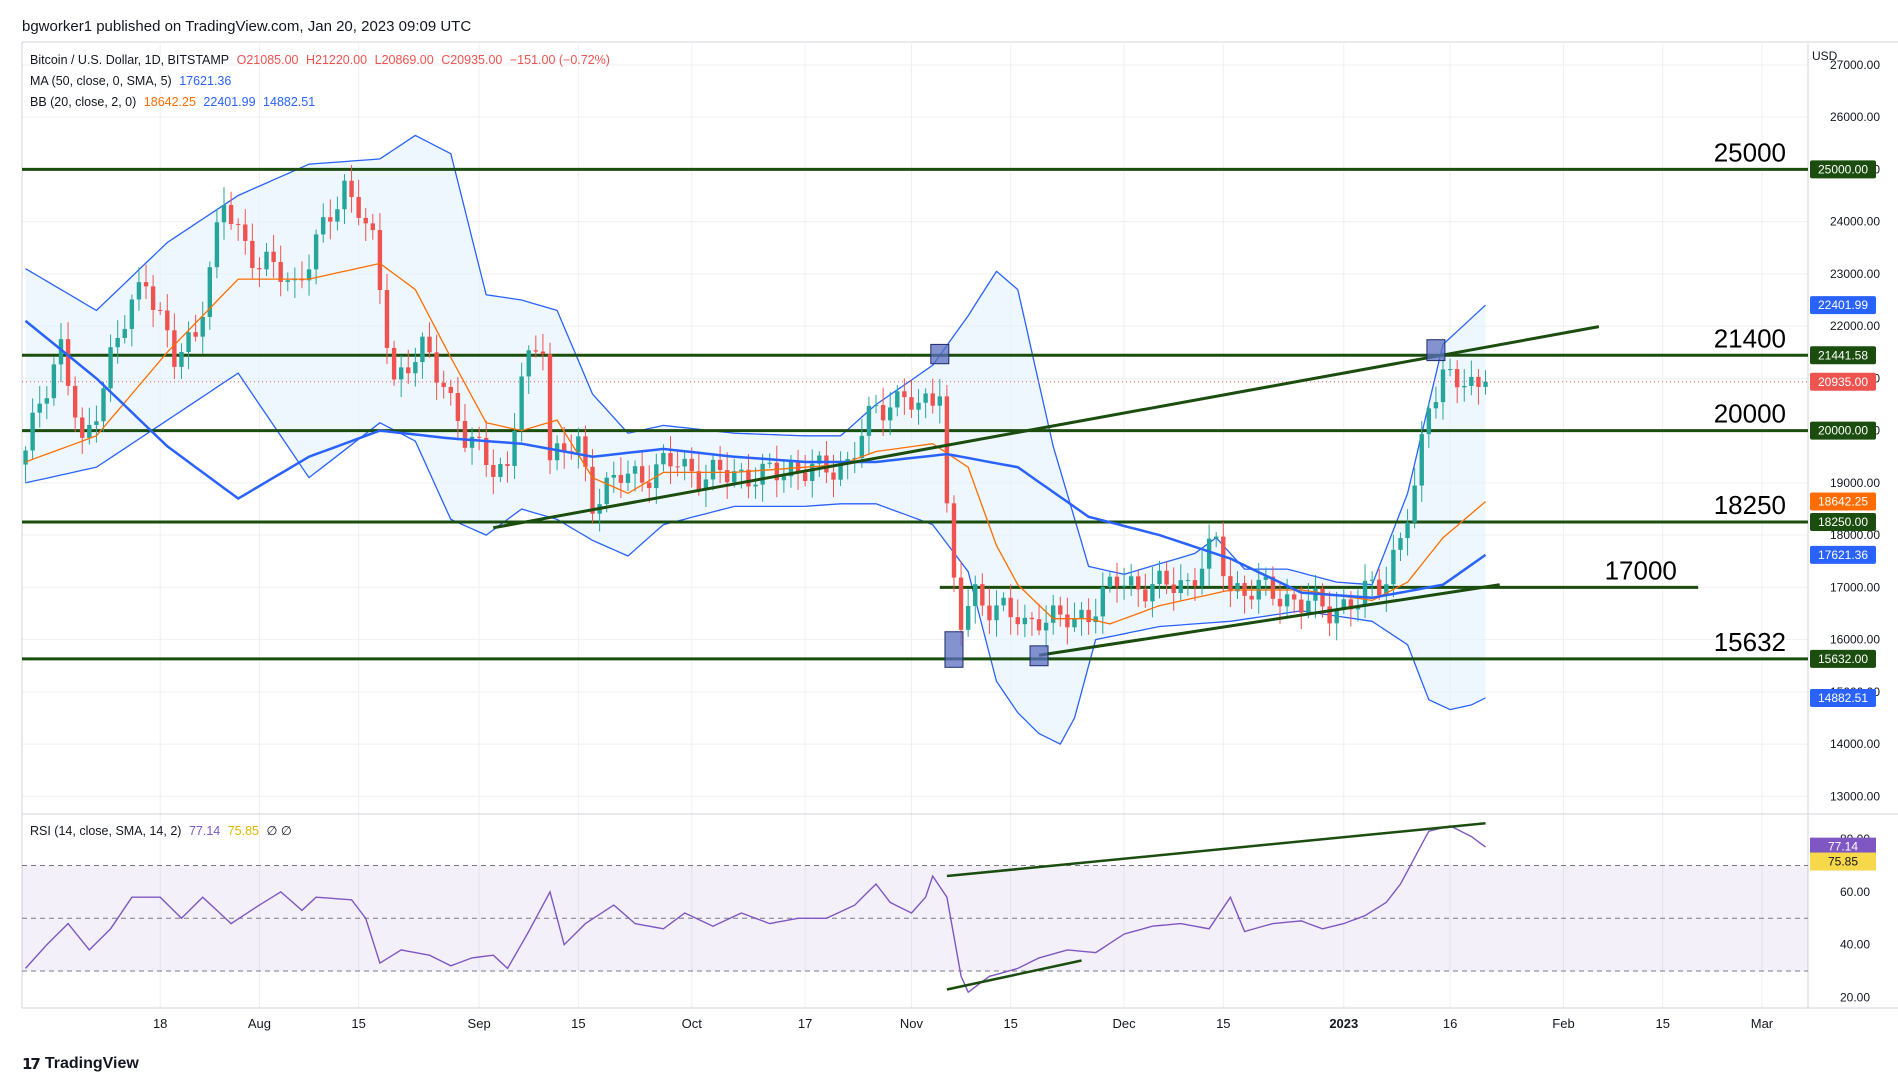  Describe the element at coordinates (229, 102) in the screenshot. I see `legend-bb-upper: 22401.99` at that location.